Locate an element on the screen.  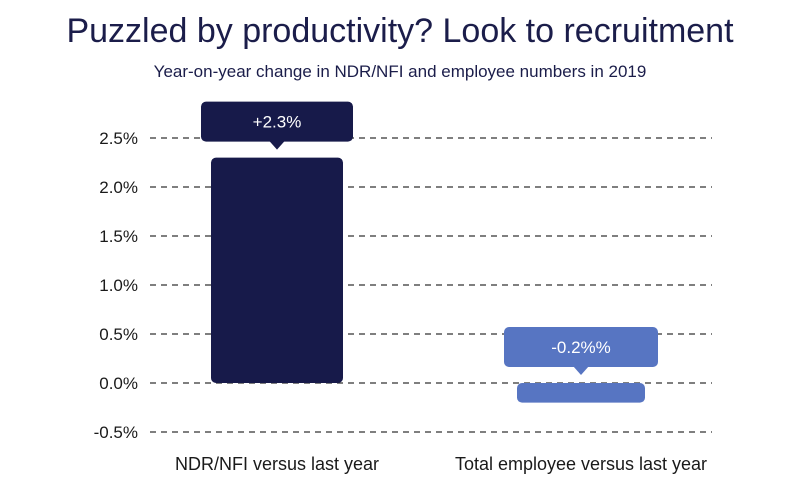
data-label: -0.2%% is located at coordinates (581, 347).